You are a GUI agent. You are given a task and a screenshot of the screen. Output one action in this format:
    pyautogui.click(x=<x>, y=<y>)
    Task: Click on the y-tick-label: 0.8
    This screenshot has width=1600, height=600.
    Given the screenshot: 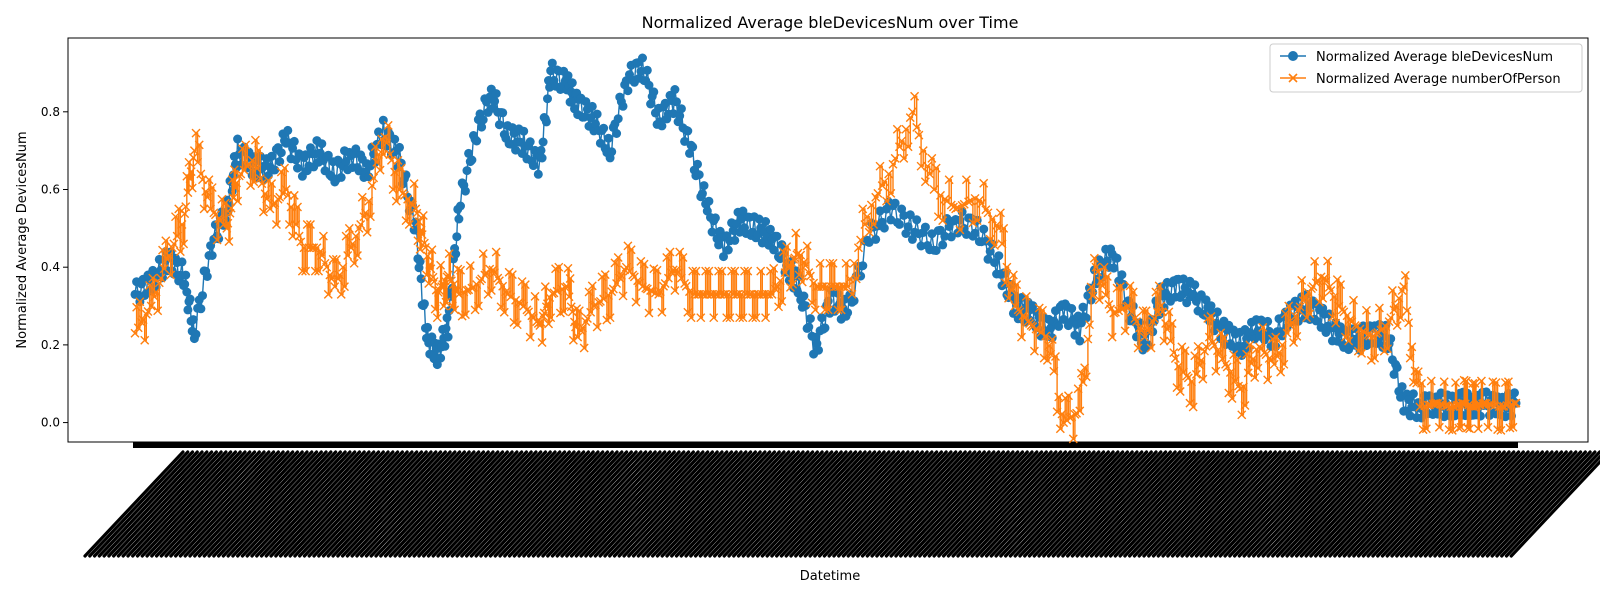 What is the action you would take?
    pyautogui.click(x=50, y=112)
    